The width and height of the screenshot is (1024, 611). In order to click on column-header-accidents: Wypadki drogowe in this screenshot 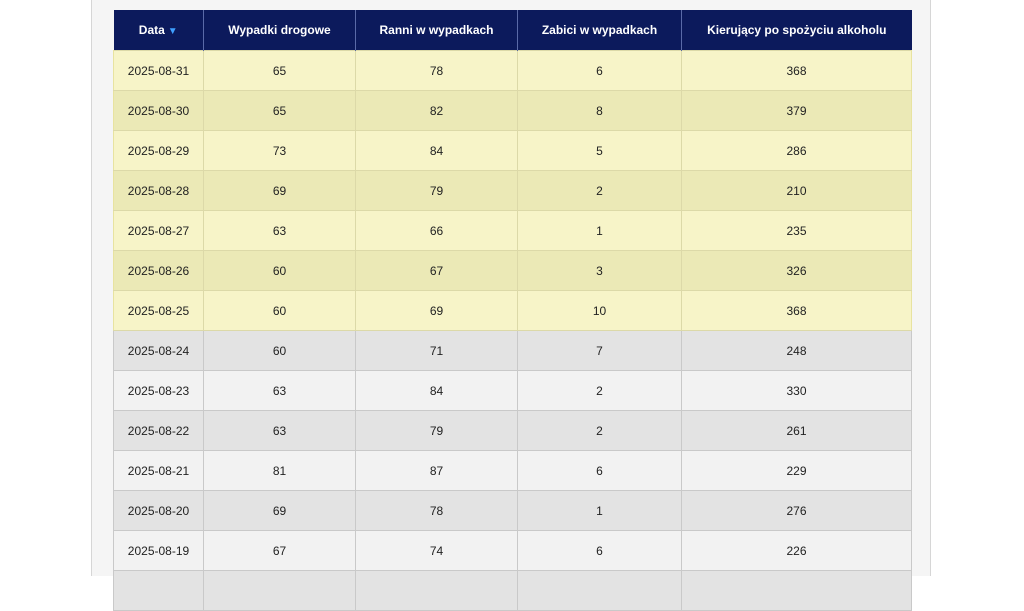, I will do `click(279, 30)`.